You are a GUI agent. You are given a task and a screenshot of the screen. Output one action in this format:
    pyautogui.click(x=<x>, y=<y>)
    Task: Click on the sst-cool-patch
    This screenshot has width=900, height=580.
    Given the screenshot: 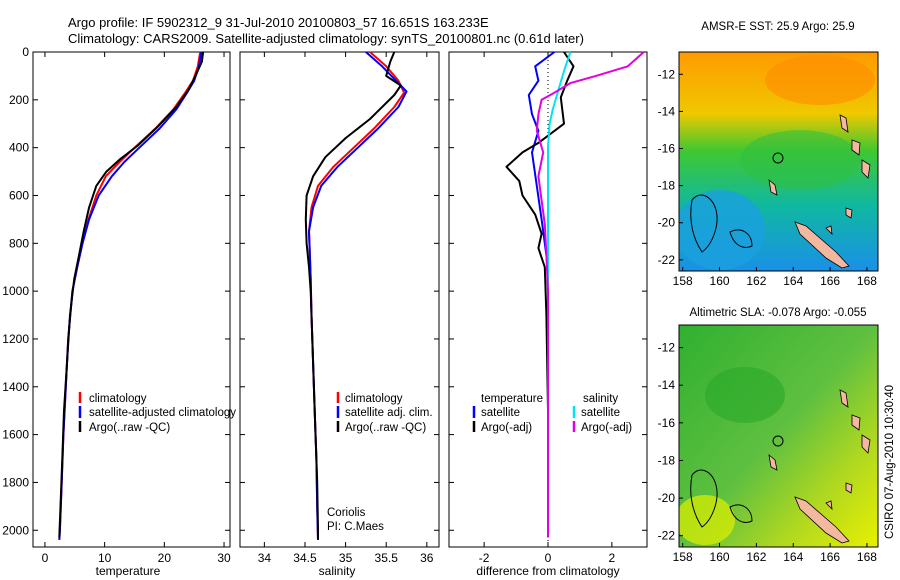 What is the action you would take?
    pyautogui.click(x=722, y=230)
    